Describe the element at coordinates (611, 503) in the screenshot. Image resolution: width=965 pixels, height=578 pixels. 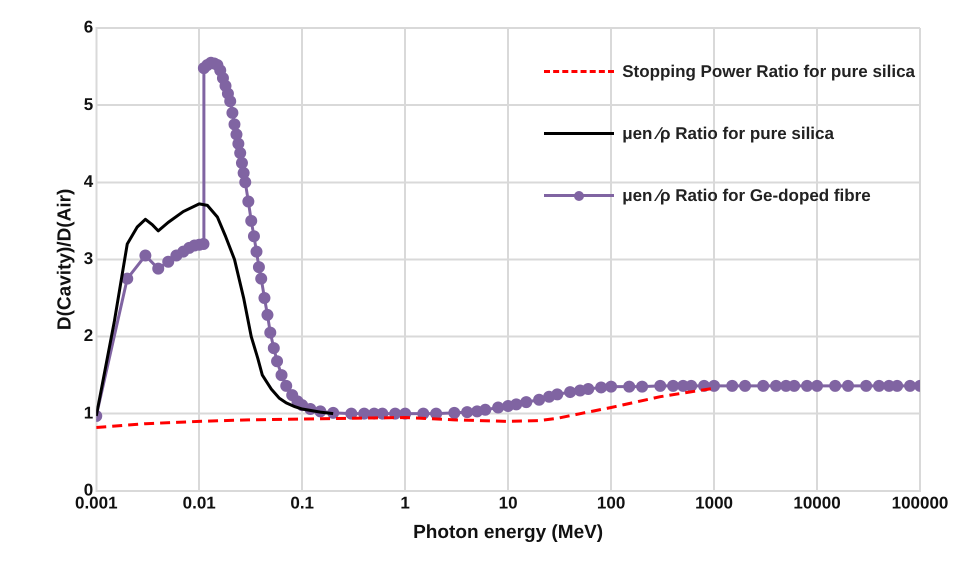
I see `x-tick-label: 100` at that location.